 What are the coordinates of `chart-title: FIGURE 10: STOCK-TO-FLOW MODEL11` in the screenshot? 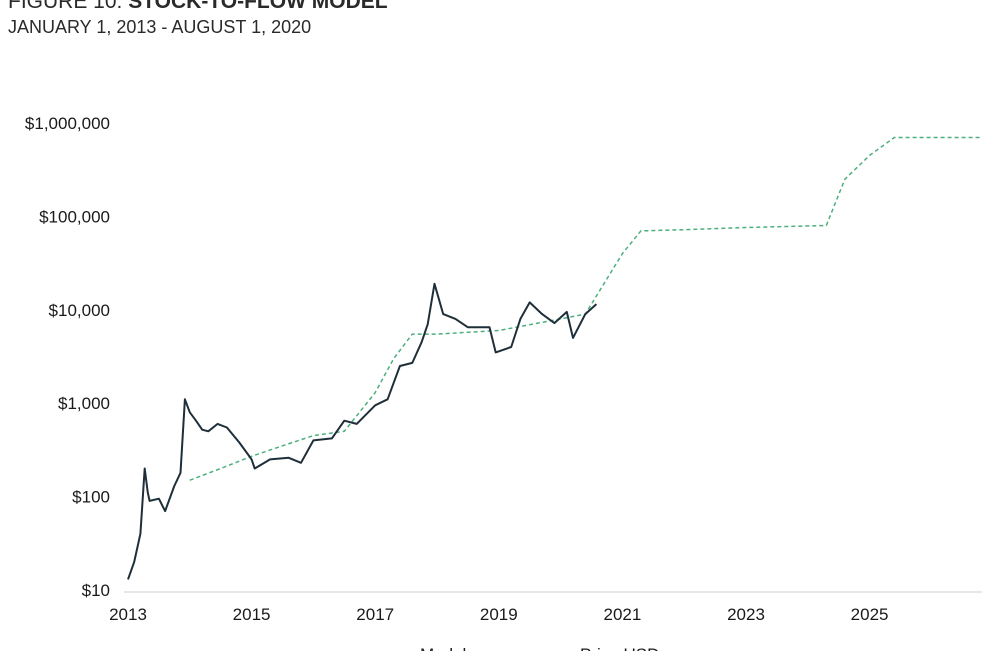 It's located at (203, 7).